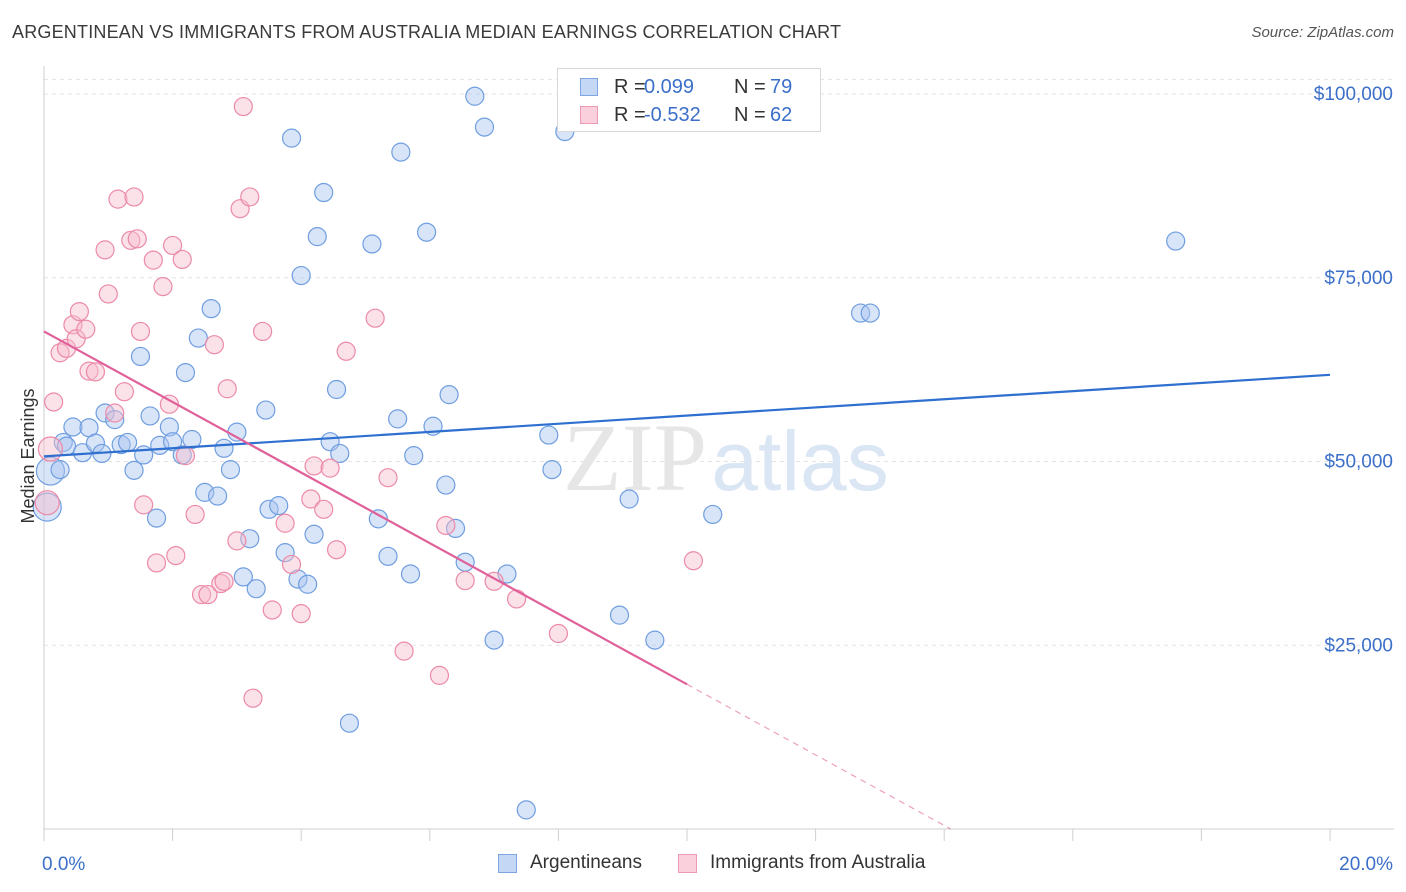 The height and width of the screenshot is (892, 1406). Describe the element at coordinates (1366, 864) in the screenshot. I see `x-tick-label: 20.0%` at that location.